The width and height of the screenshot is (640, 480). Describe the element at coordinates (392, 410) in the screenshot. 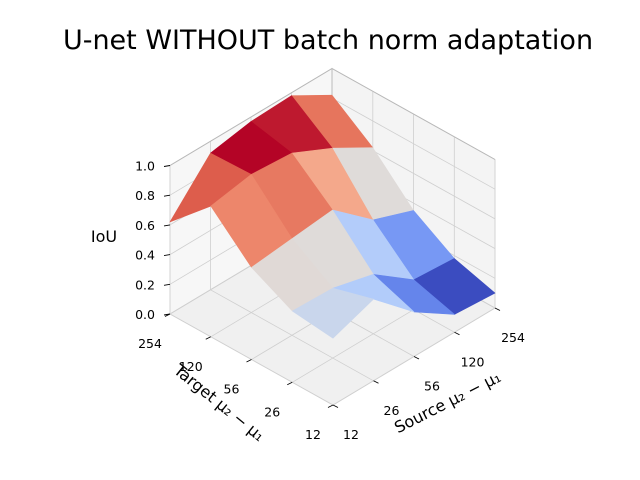

I see `source-tick-label: 26` at that location.